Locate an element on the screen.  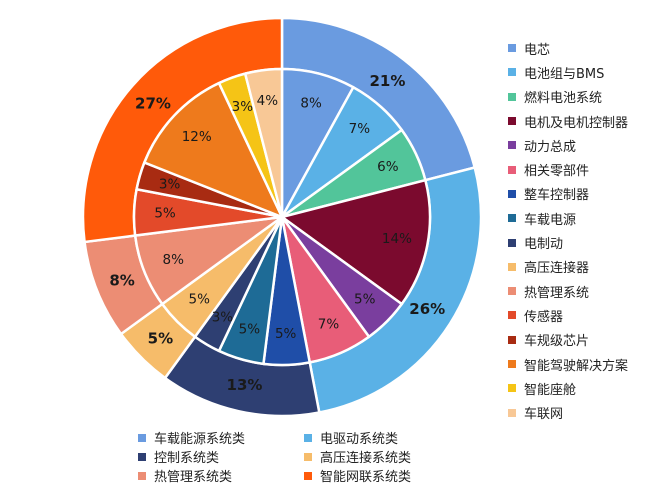
legend-label: 车联网 is located at coordinates (544, 415).